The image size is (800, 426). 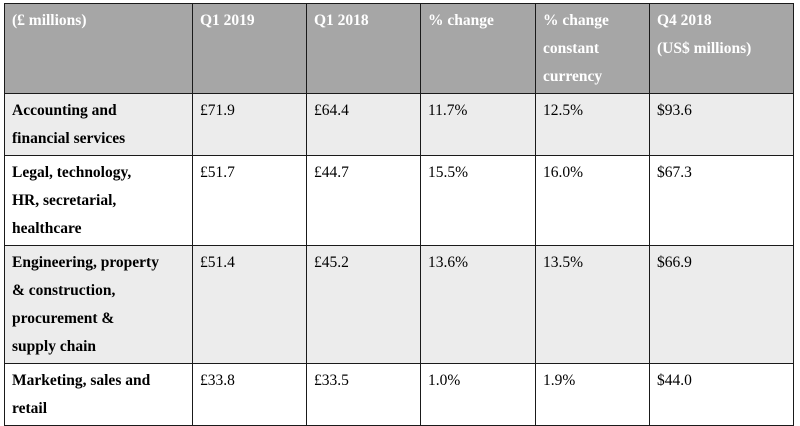 What do you see at coordinates (592, 394) in the screenshot?
I see `cell-percent-change-constant: 1.9%` at bounding box center [592, 394].